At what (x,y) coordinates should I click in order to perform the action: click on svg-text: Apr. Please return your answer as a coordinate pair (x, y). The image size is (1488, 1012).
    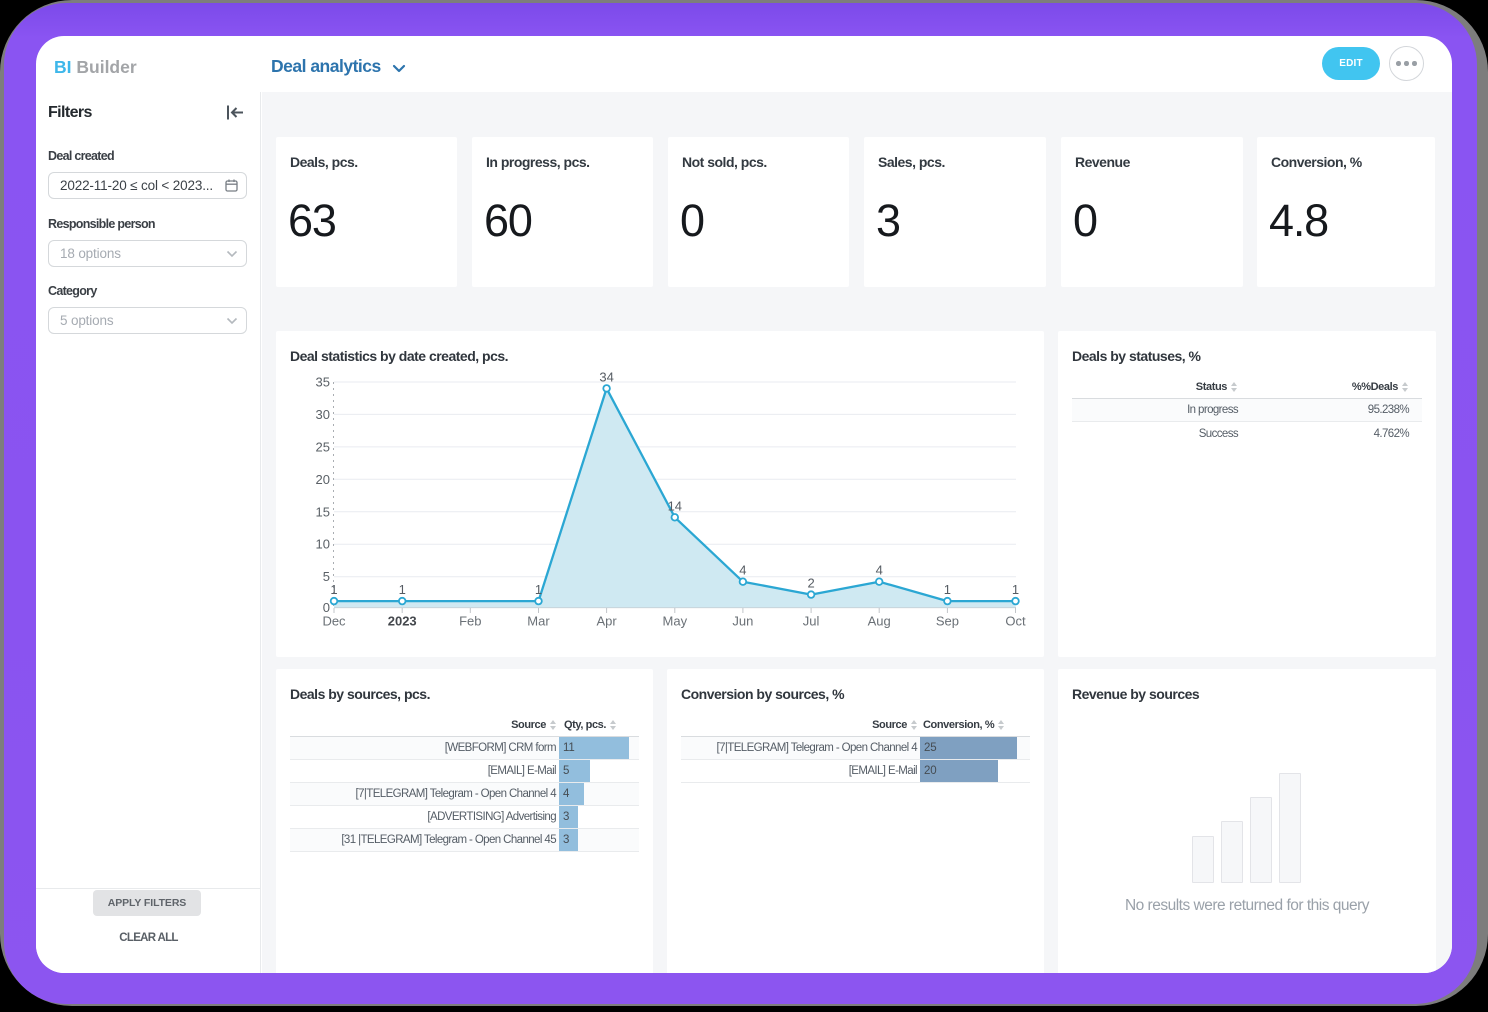
    Looking at the image, I should click on (606, 621).